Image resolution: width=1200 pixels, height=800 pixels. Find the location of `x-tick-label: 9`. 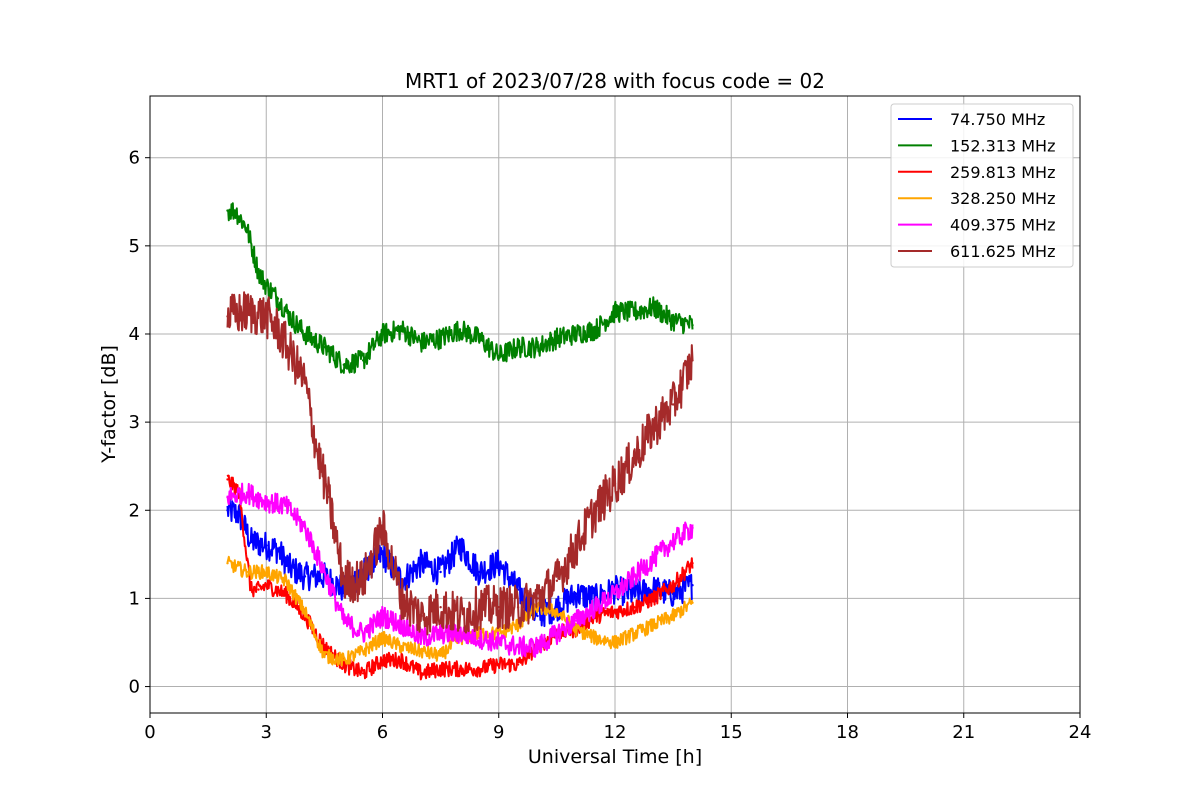

x-tick-label: 9 is located at coordinates (498, 732).